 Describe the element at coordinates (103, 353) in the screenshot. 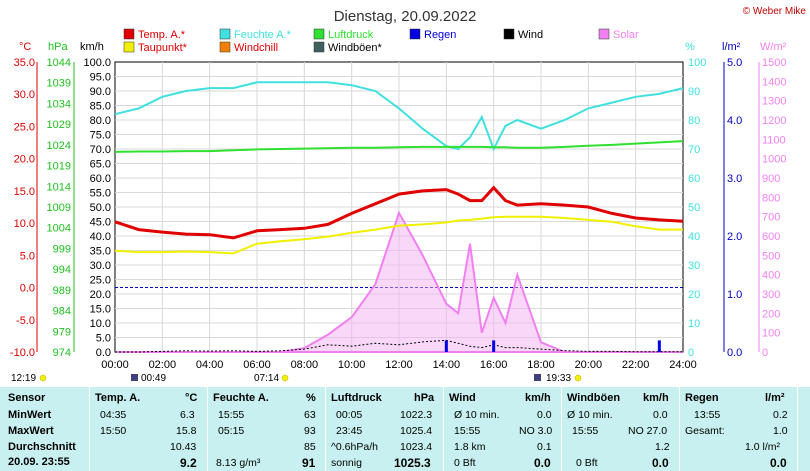

I see `tick-label-wind: 0.0` at that location.